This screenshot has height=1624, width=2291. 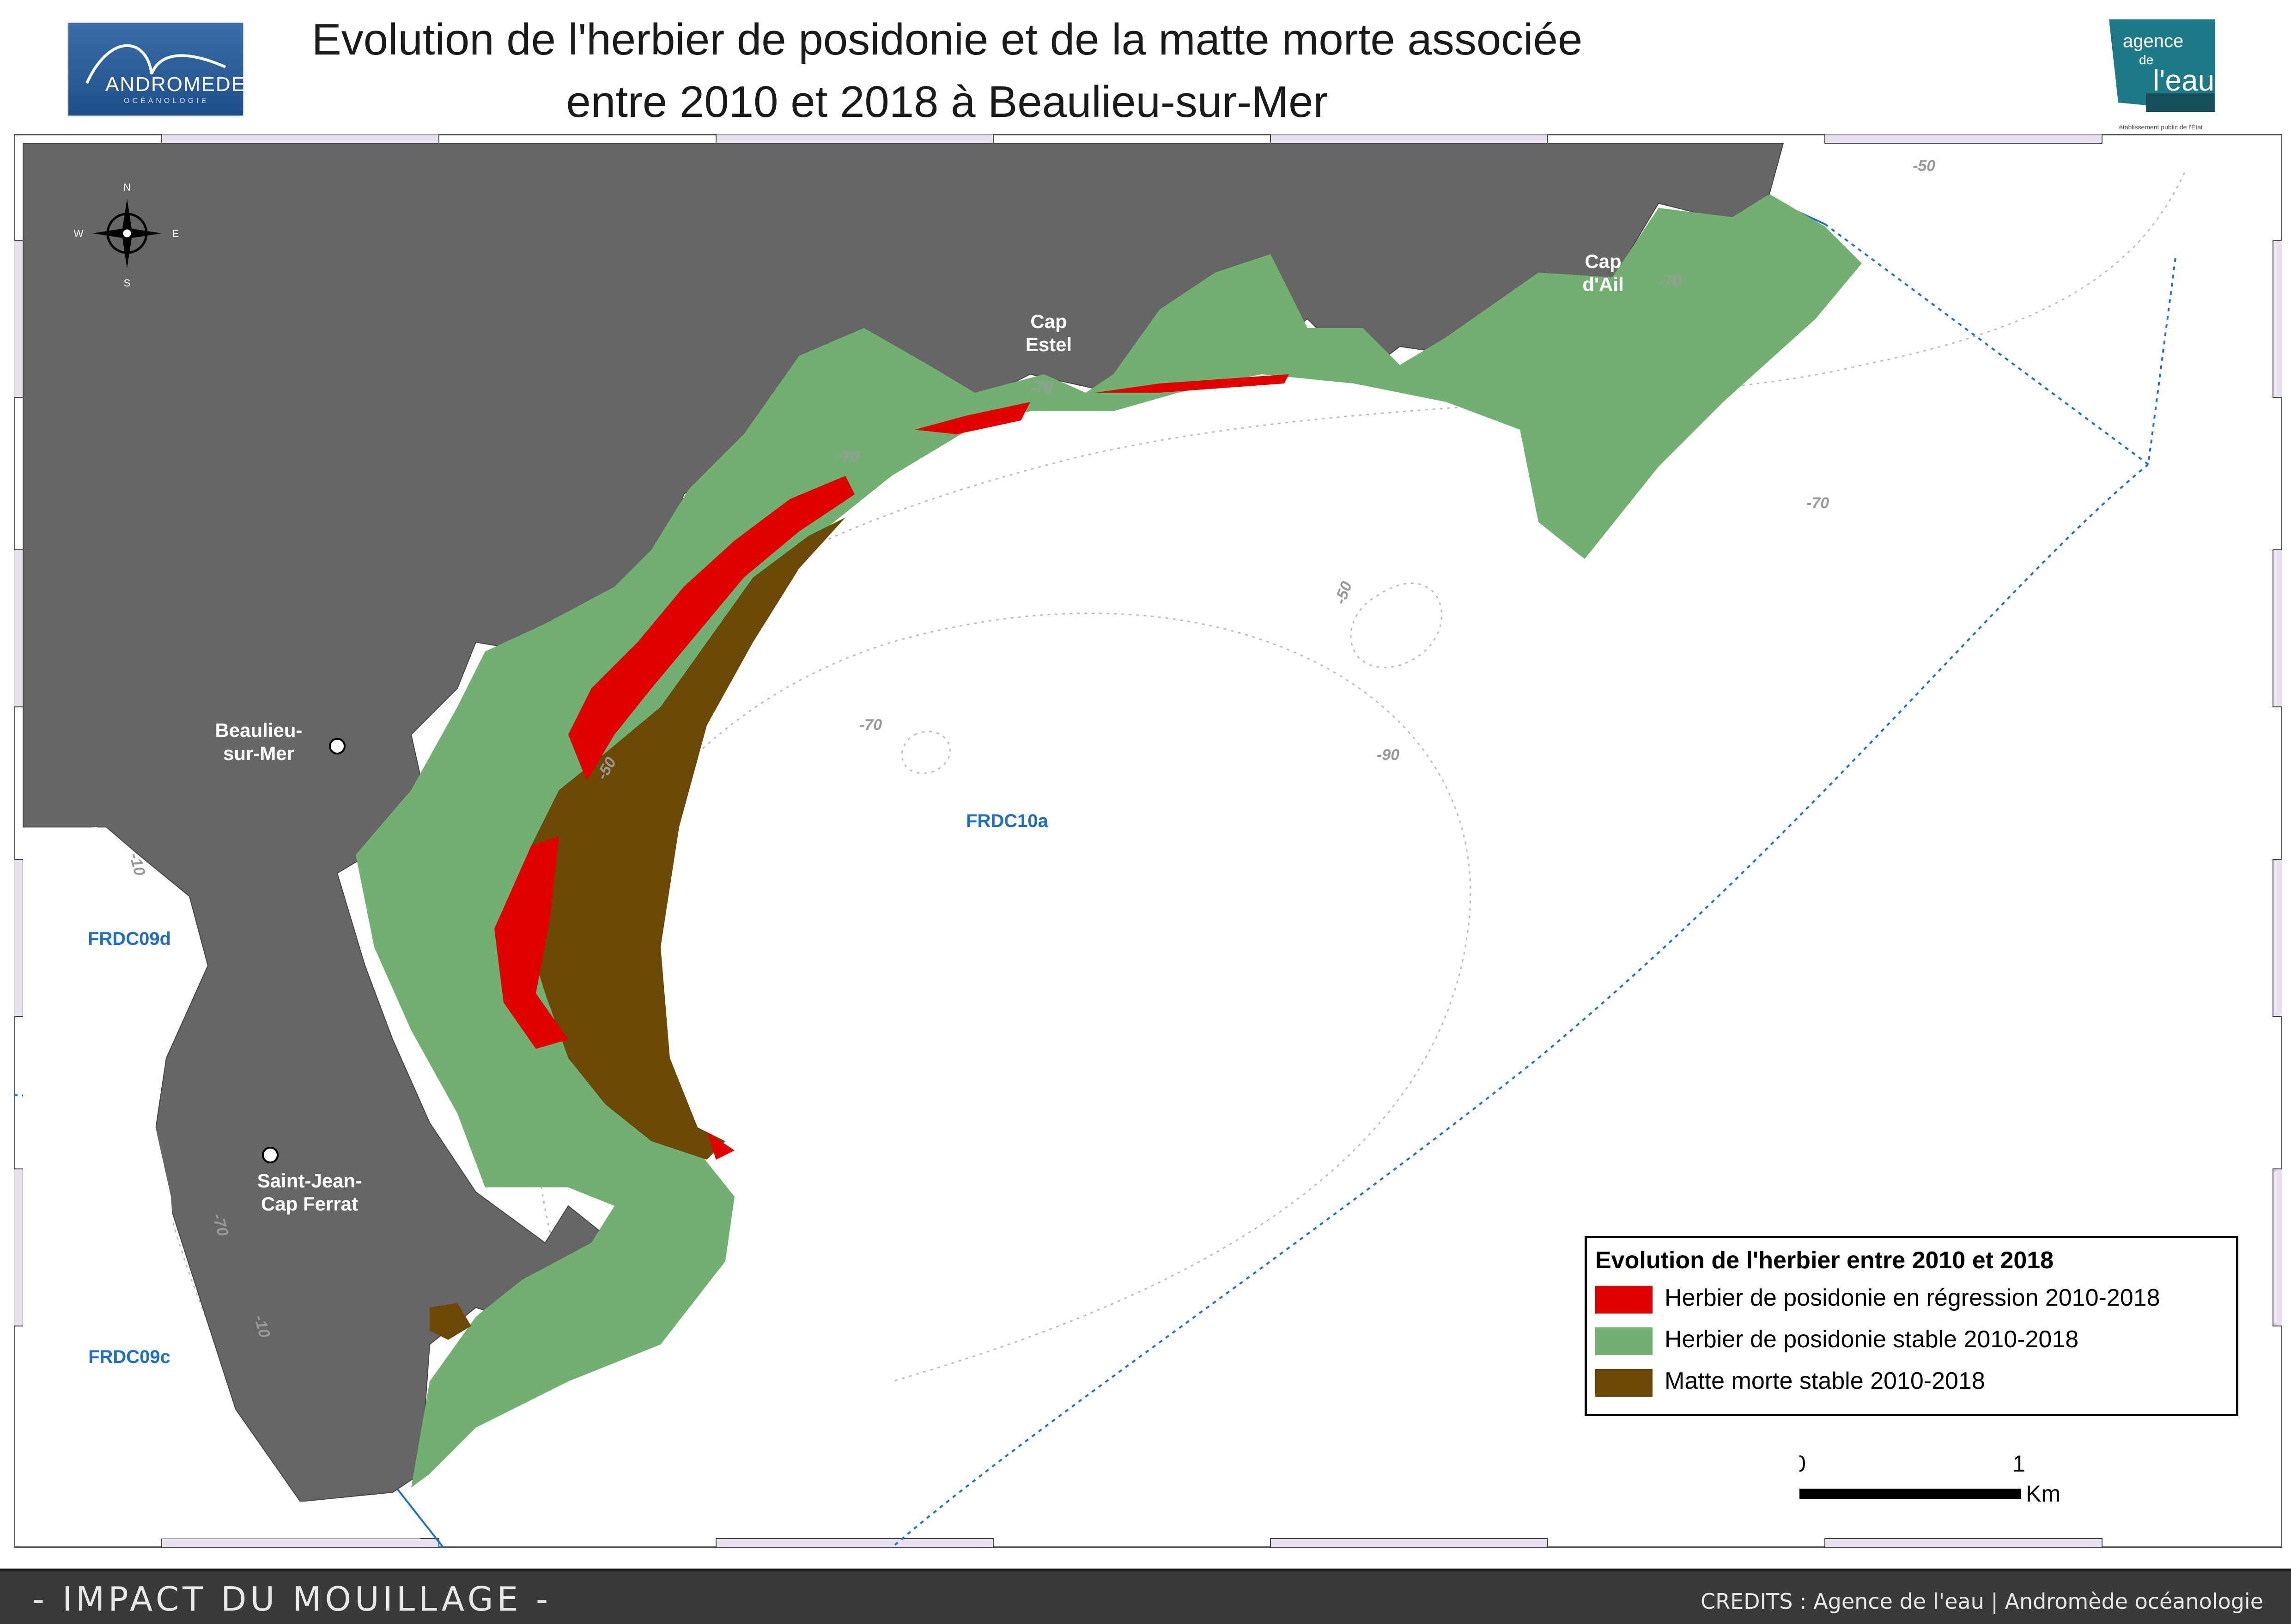 What do you see at coordinates (166, 101) in the screenshot?
I see `andromede-logo-sub: OCÉANOLOGIE` at bounding box center [166, 101].